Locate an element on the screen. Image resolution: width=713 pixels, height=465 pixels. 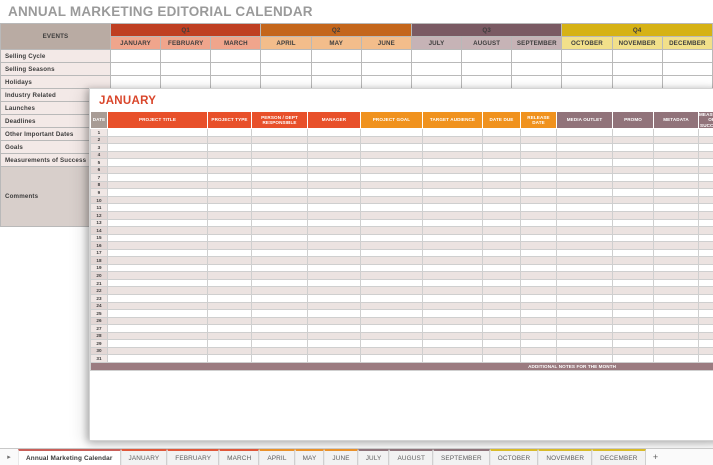
column-header-metadata: METADATA is located at coordinates (676, 120).